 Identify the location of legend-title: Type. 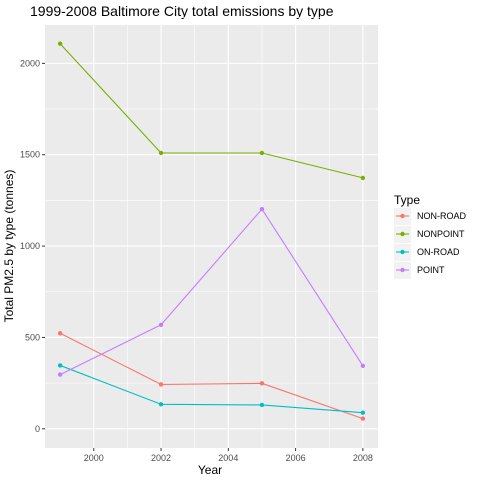
(407, 200).